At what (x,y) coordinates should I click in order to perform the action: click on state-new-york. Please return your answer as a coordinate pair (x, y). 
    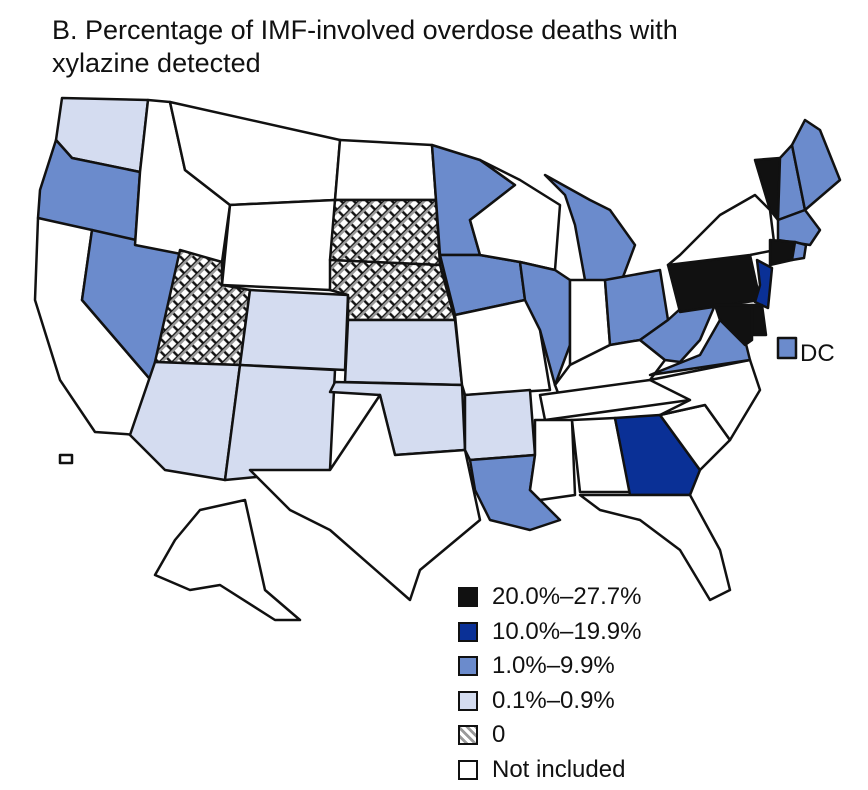
    Looking at the image, I should click on (721, 230).